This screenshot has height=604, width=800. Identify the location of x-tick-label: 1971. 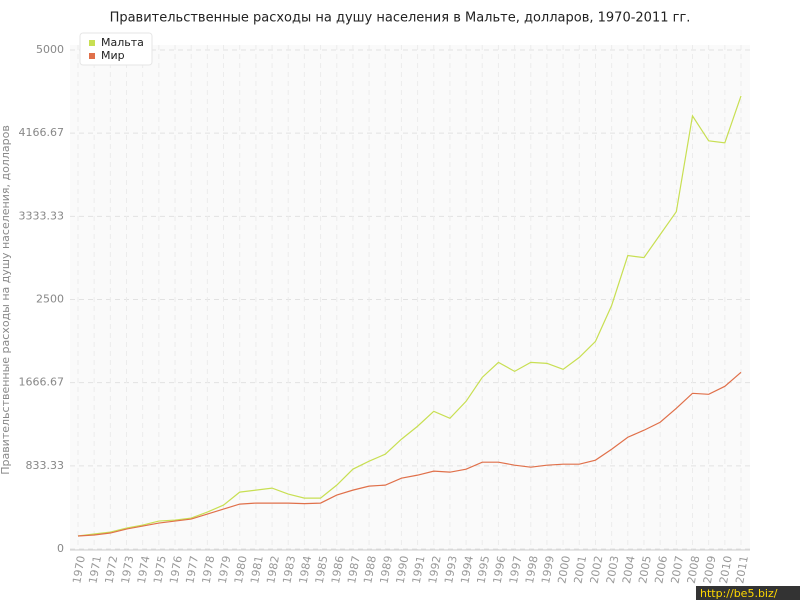
(95, 570).